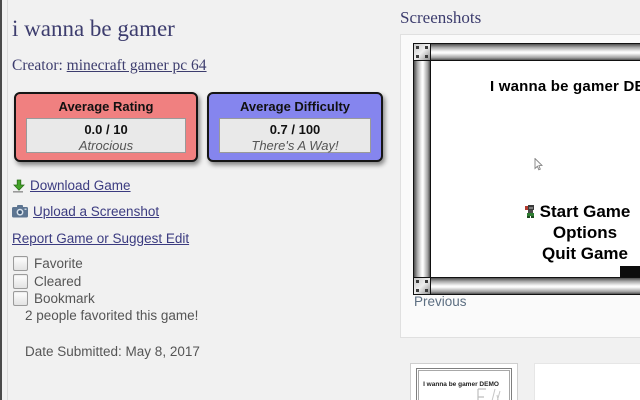  What do you see at coordinates (20, 211) in the screenshot?
I see `camera-icon` at bounding box center [20, 211].